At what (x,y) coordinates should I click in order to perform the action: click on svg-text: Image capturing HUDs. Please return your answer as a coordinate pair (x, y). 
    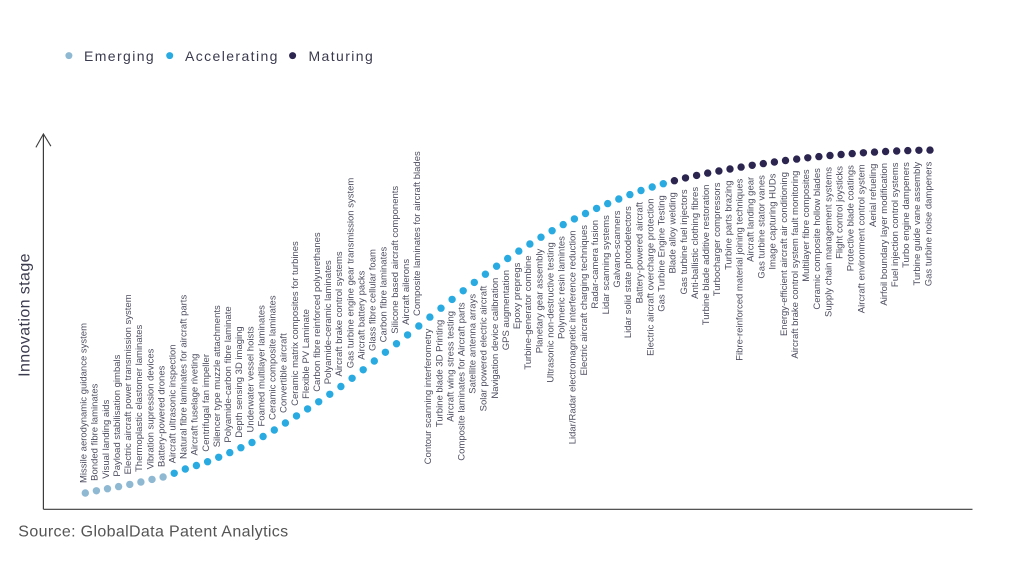
    Looking at the image, I should click on (773, 221).